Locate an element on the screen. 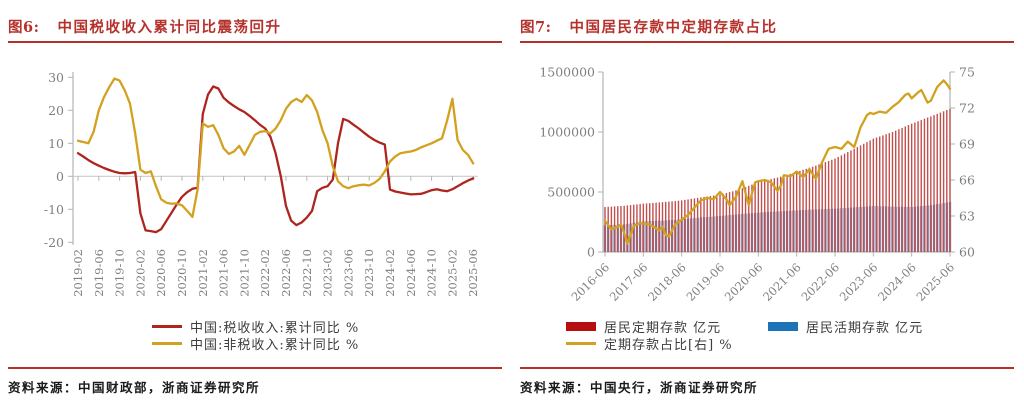 Image resolution: width=1024 pixels, height=404 pixels. fig6-legend-row-nontax: 中国:非税收入:累计同比 % is located at coordinates (255, 344).